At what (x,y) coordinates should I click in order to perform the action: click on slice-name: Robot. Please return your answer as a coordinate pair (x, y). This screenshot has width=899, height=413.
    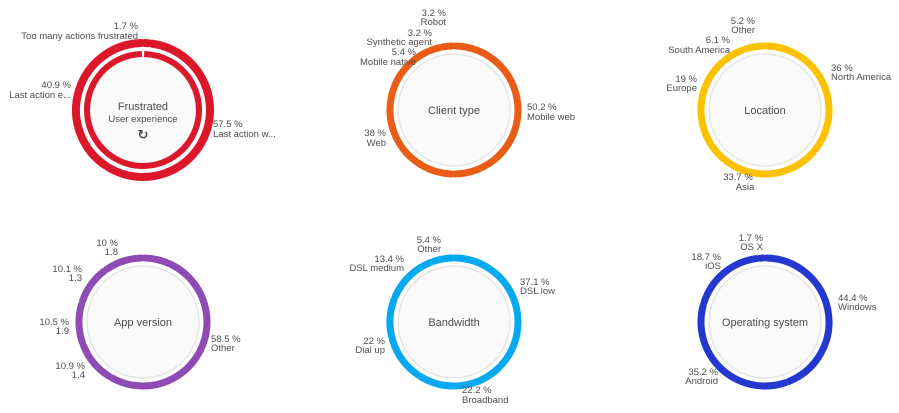
    Looking at the image, I should click on (434, 22).